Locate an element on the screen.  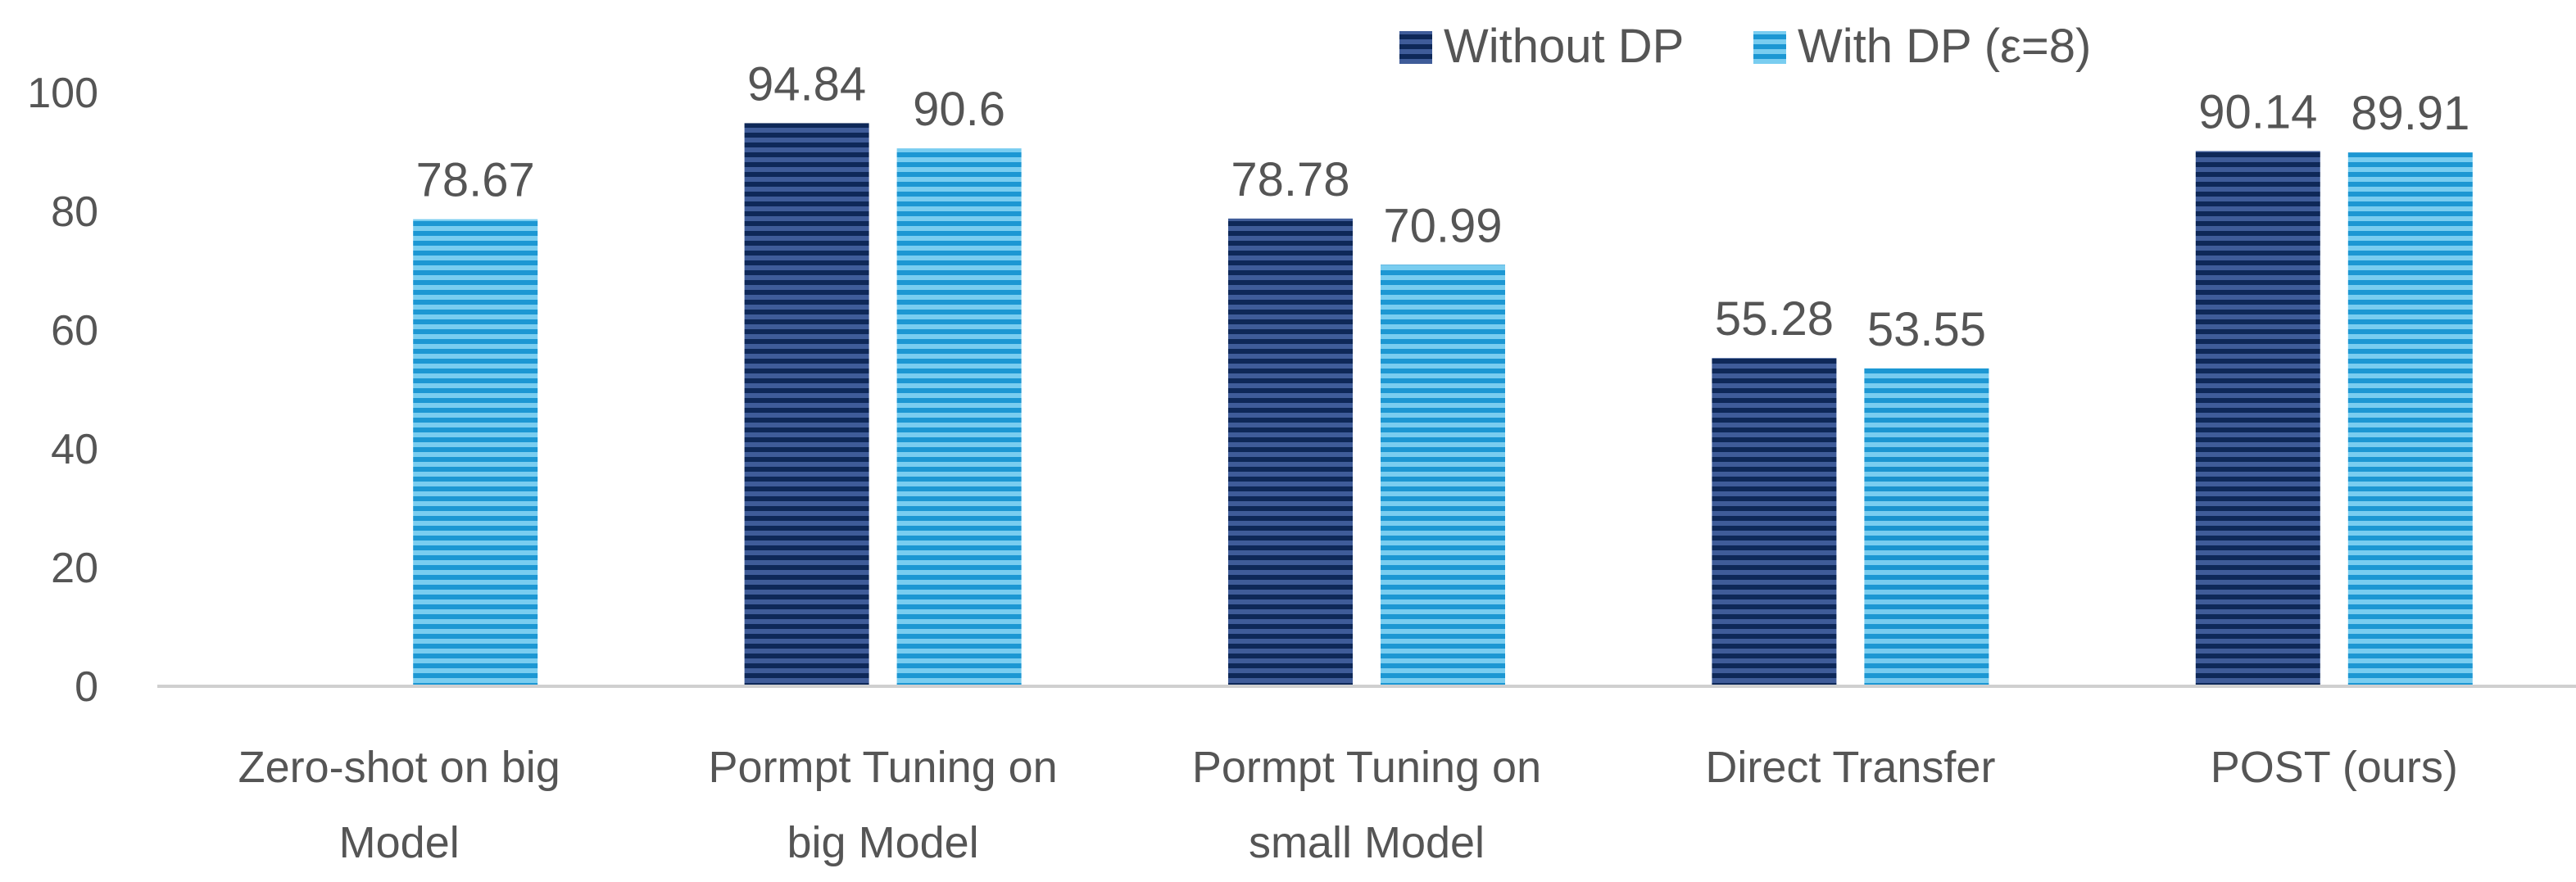
legend-label-without-dp: Without DP is located at coordinates (1564, 46).